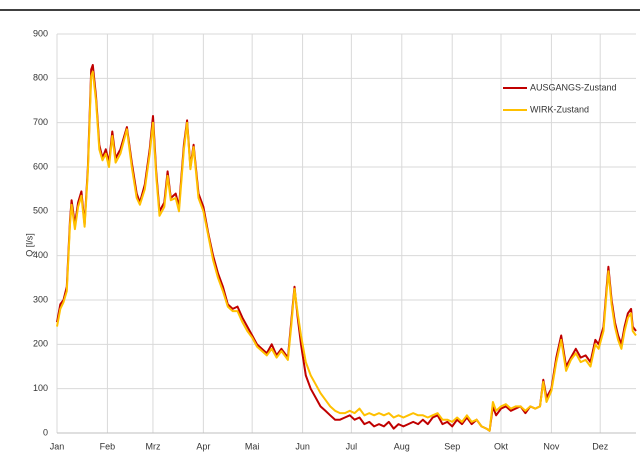 The image size is (640, 476). What do you see at coordinates (252, 446) in the screenshot?
I see `x-tick-label: Mai` at bounding box center [252, 446].